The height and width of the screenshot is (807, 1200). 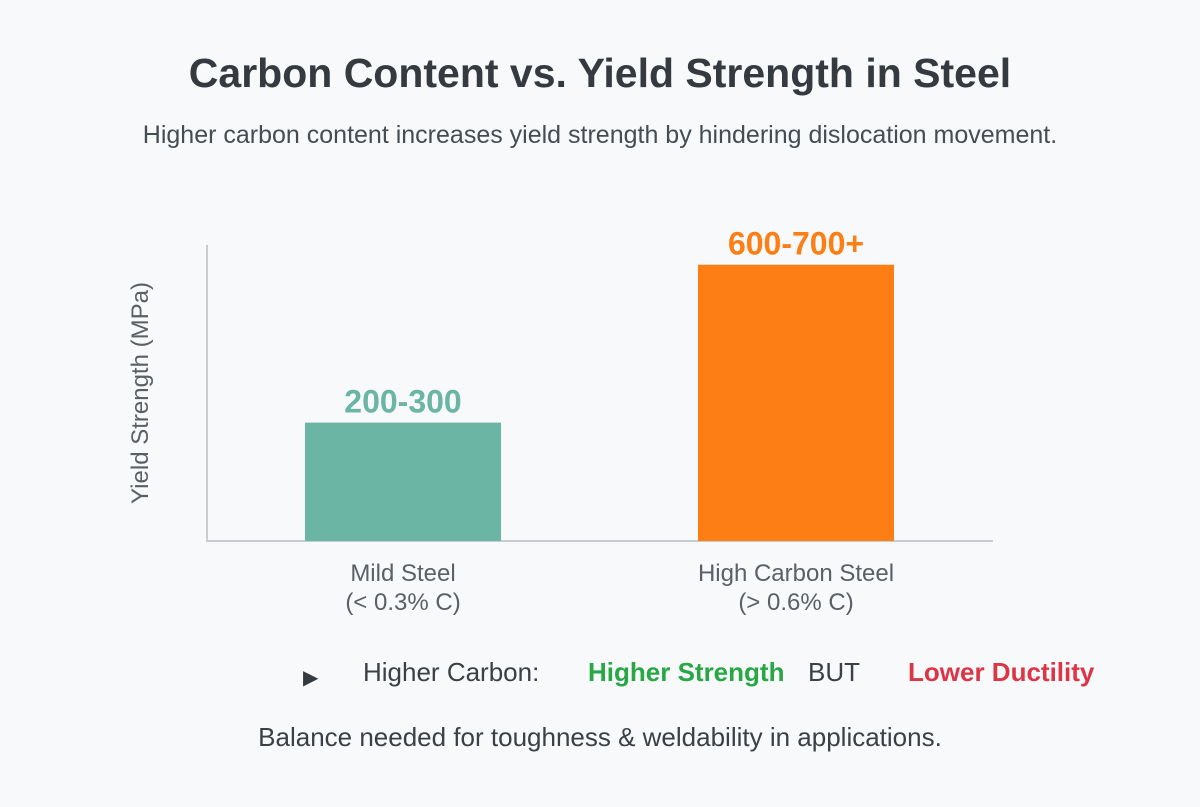 What do you see at coordinates (1001, 672) in the screenshot?
I see `lower-ductility-label: Lower Ductility` at bounding box center [1001, 672].